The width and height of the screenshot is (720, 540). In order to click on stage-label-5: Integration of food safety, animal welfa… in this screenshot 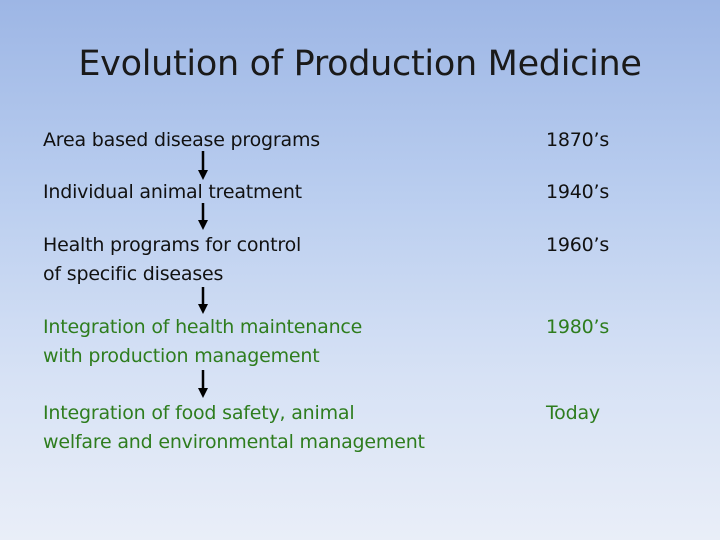, I will do `click(234, 428)`.